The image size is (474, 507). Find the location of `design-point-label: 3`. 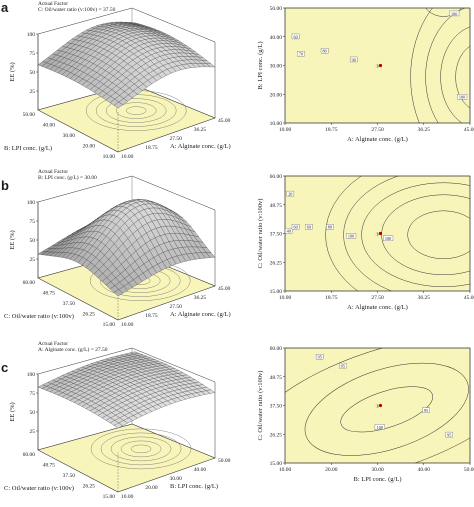

design-point-label: 3 is located at coordinates (378, 65).